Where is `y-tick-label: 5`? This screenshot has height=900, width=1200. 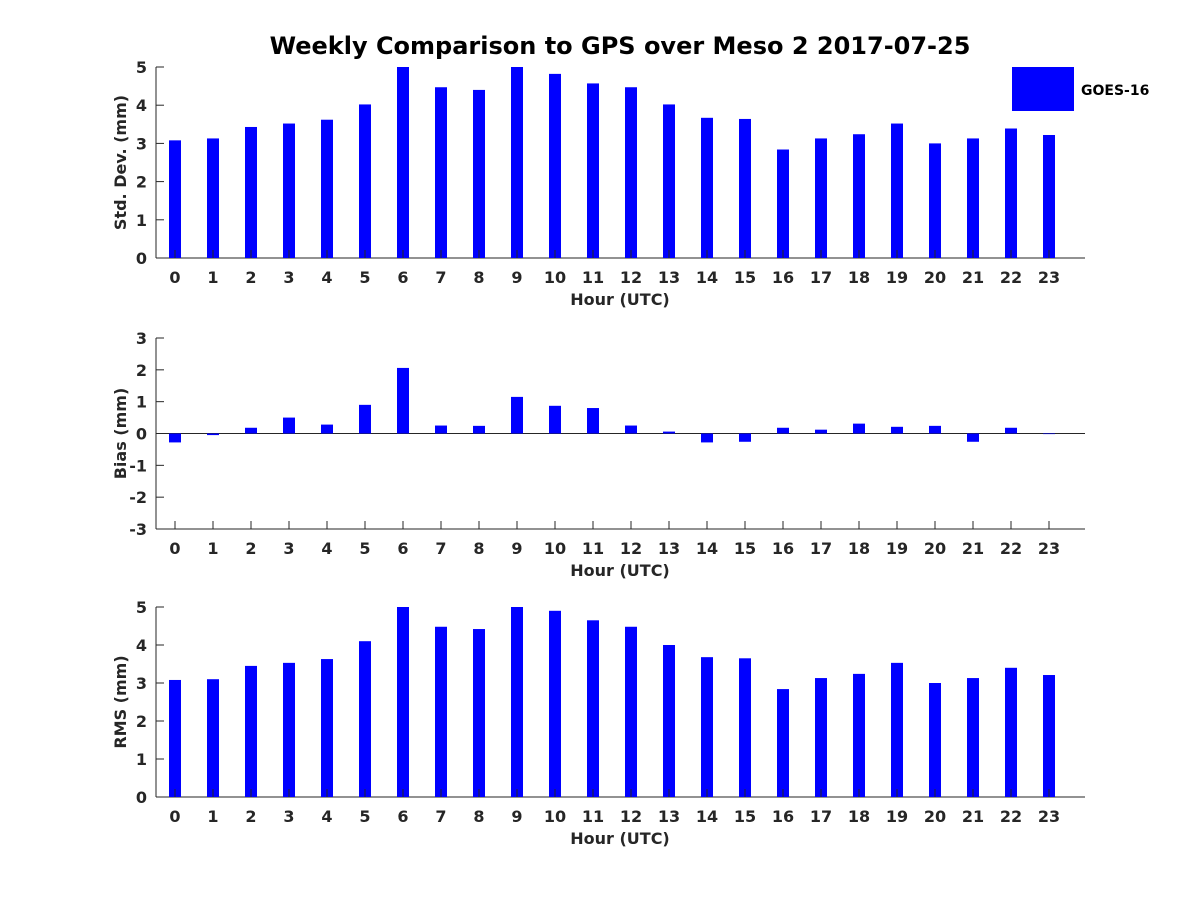 y-tick-label: 5 is located at coordinates (141, 67).